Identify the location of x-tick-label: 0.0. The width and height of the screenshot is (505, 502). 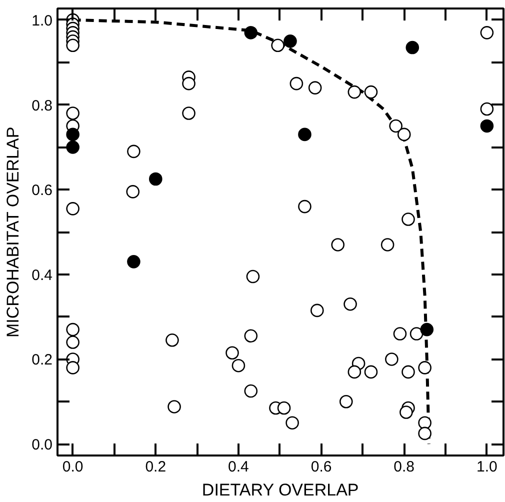
(73, 467).